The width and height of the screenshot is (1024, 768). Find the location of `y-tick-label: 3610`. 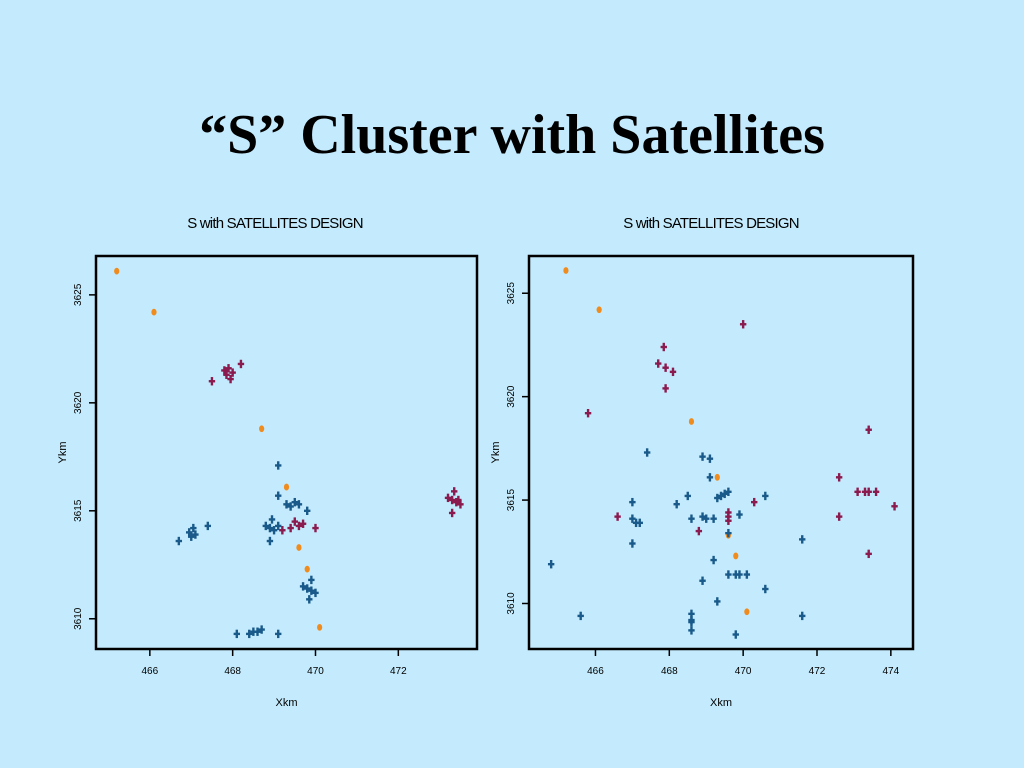

y-tick-label: 3610 is located at coordinates (78, 618).